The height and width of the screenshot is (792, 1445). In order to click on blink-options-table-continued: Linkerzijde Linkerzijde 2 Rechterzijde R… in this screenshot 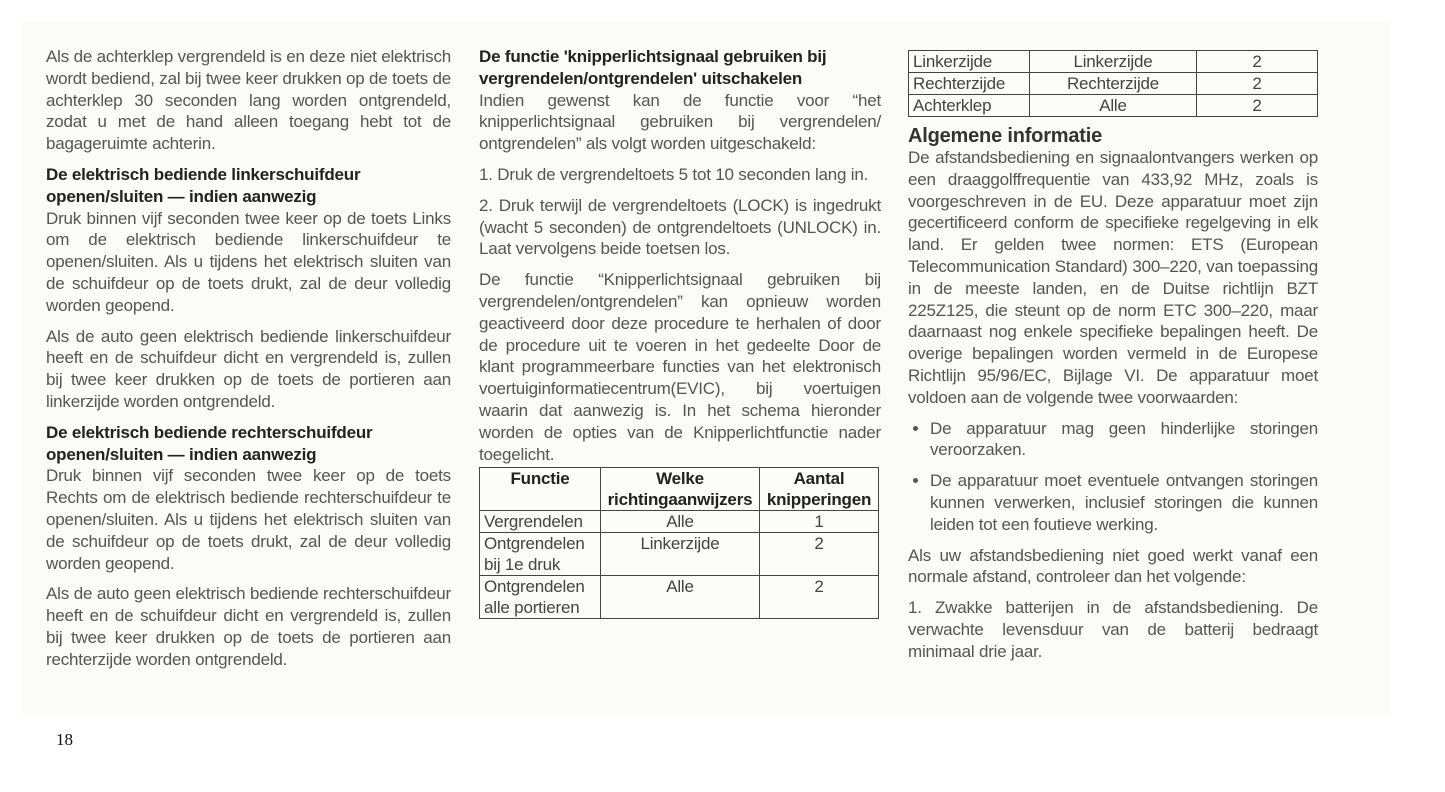, I will do `click(1113, 83)`.